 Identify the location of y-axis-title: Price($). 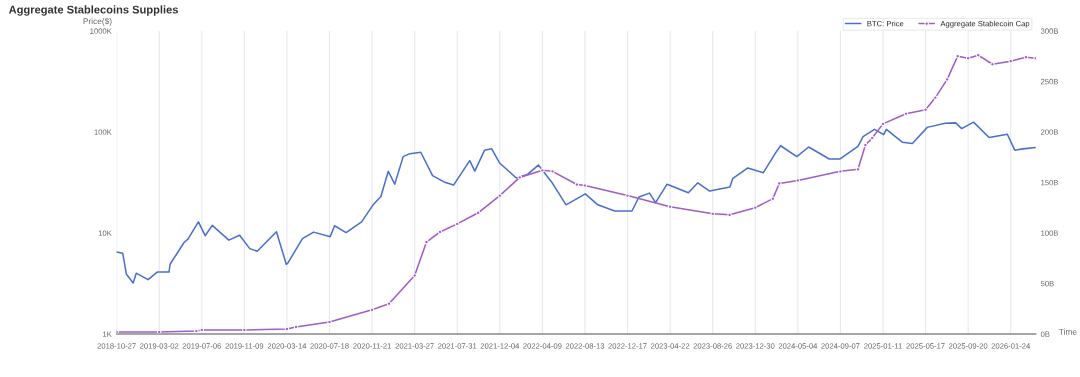
(97, 21).